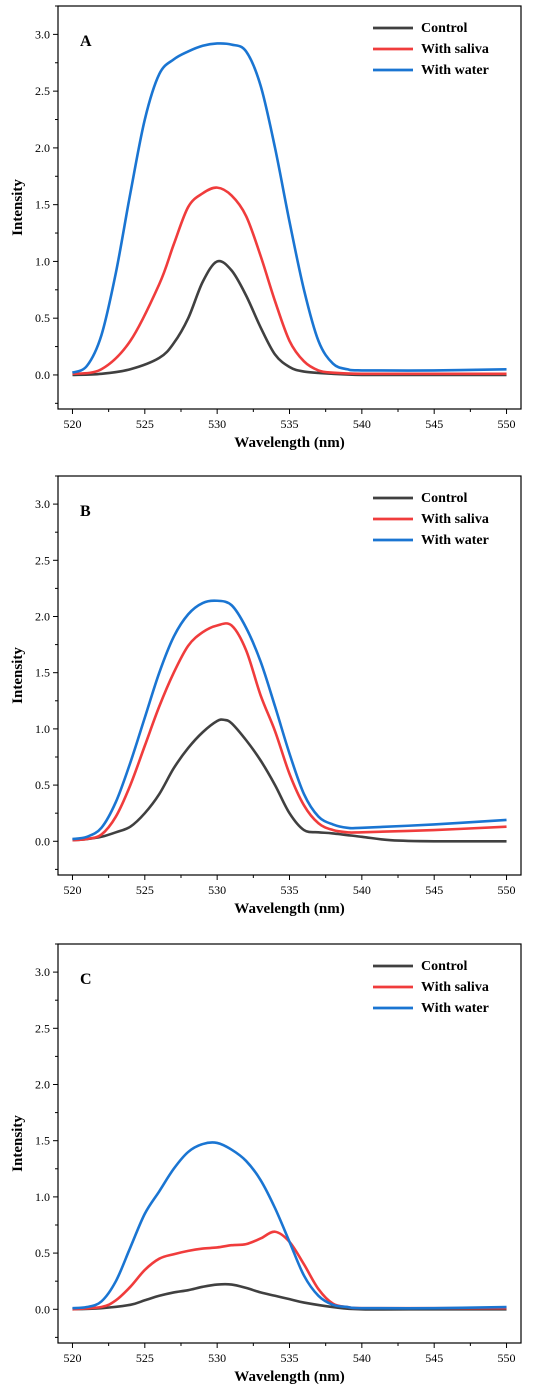 Image resolution: width=550 pixels, height=1398 pixels. Describe the element at coordinates (85, 511) in the screenshot. I see `panel-label: B` at that location.